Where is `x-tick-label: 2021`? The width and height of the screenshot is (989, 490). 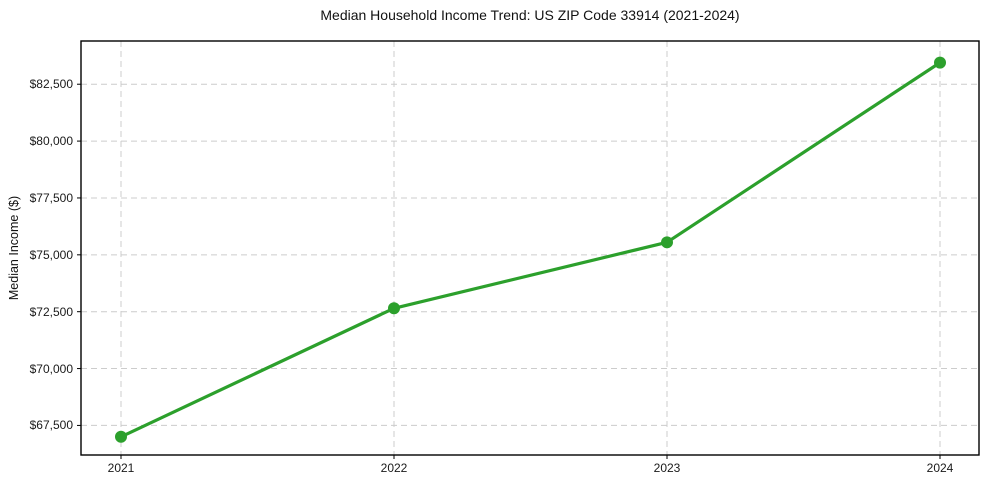 x-tick-label: 2021 is located at coordinates (121, 468).